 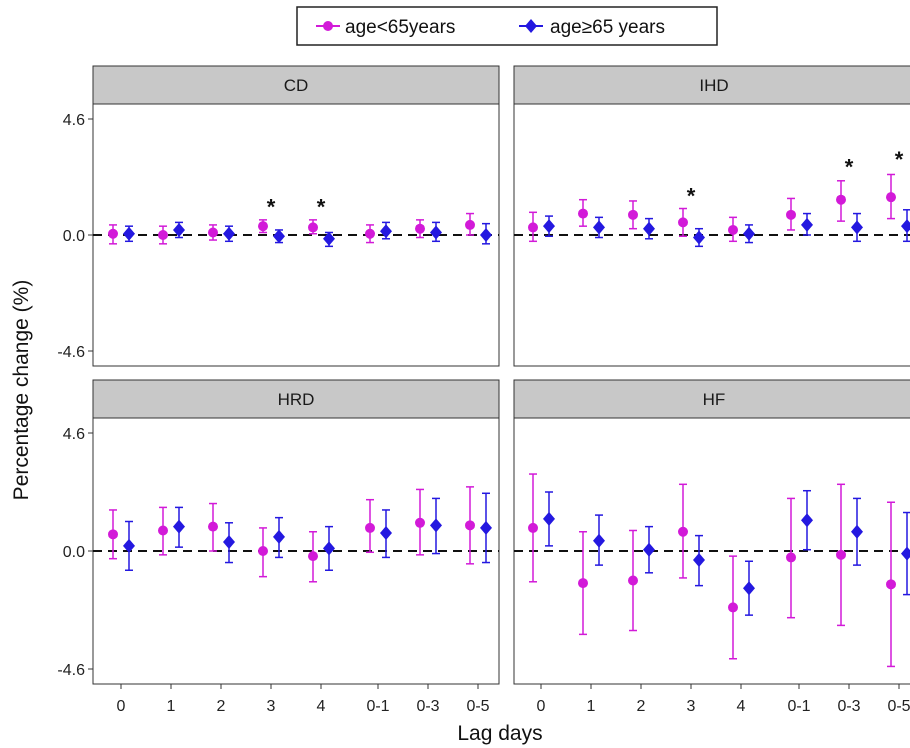 What do you see at coordinates (714, 399) in the screenshot?
I see `panel-title: HF` at bounding box center [714, 399].